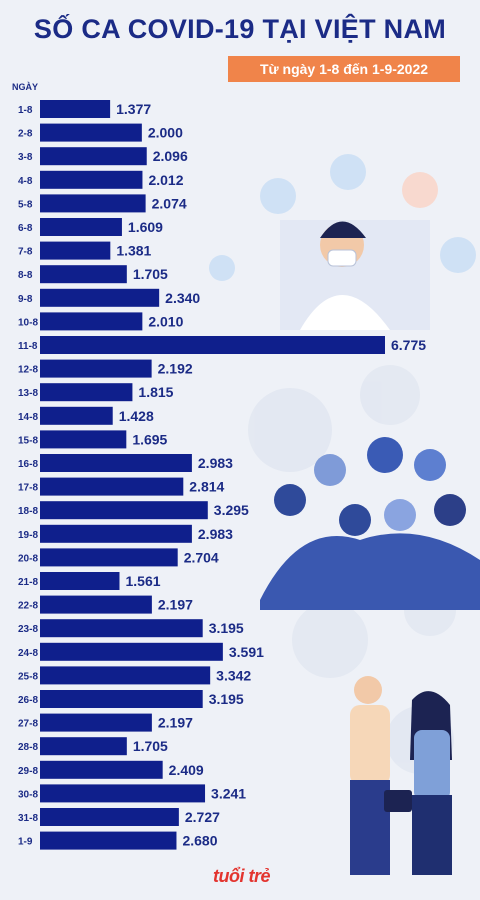  Describe the element at coordinates (28, 582) in the screenshot. I see `category-label: 21-8` at that location.